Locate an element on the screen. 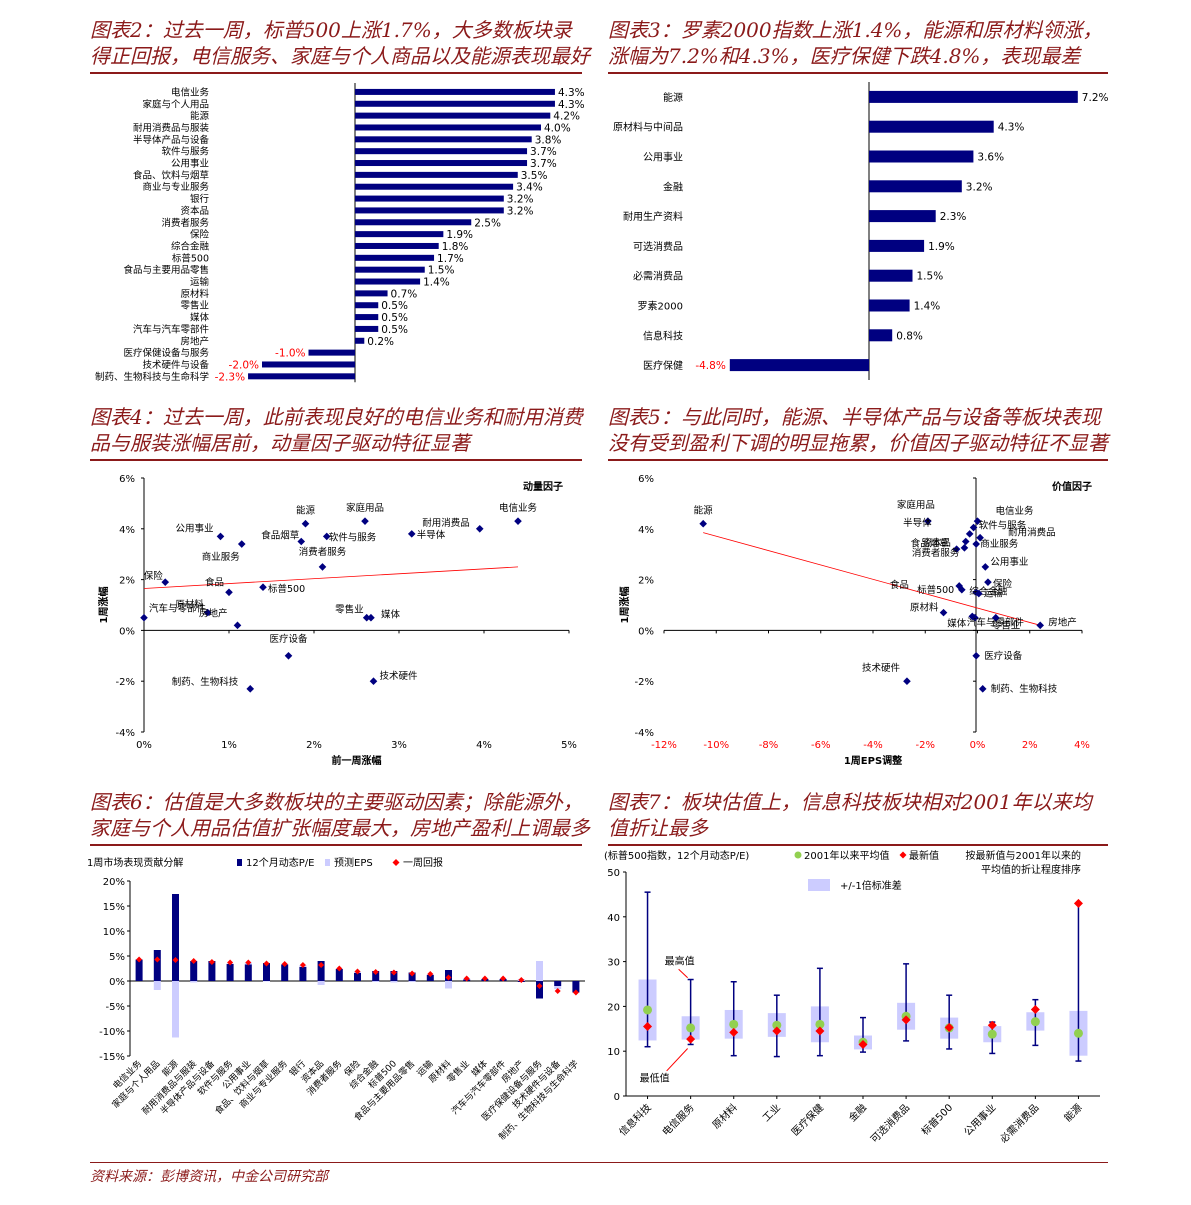 This screenshot has height=1205, width=1191. fig3-category-label: 金融 is located at coordinates (673, 186).